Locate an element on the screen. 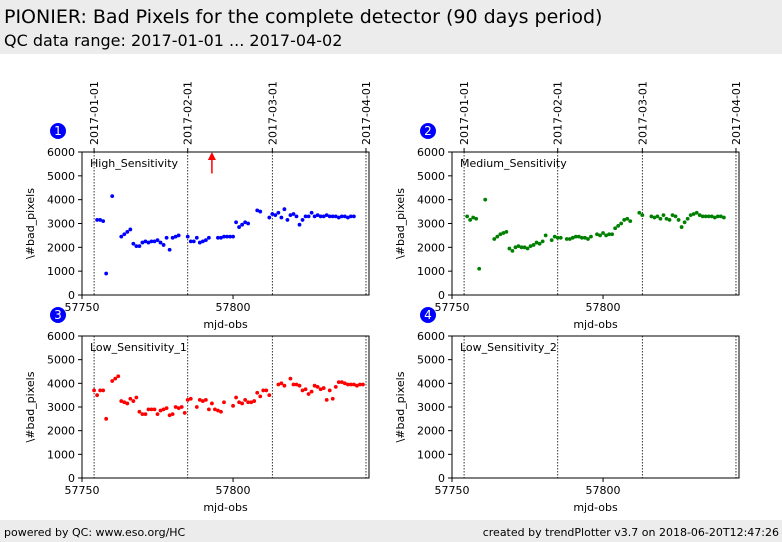  panel-series-label: High_Sensitivity is located at coordinates (134, 163).